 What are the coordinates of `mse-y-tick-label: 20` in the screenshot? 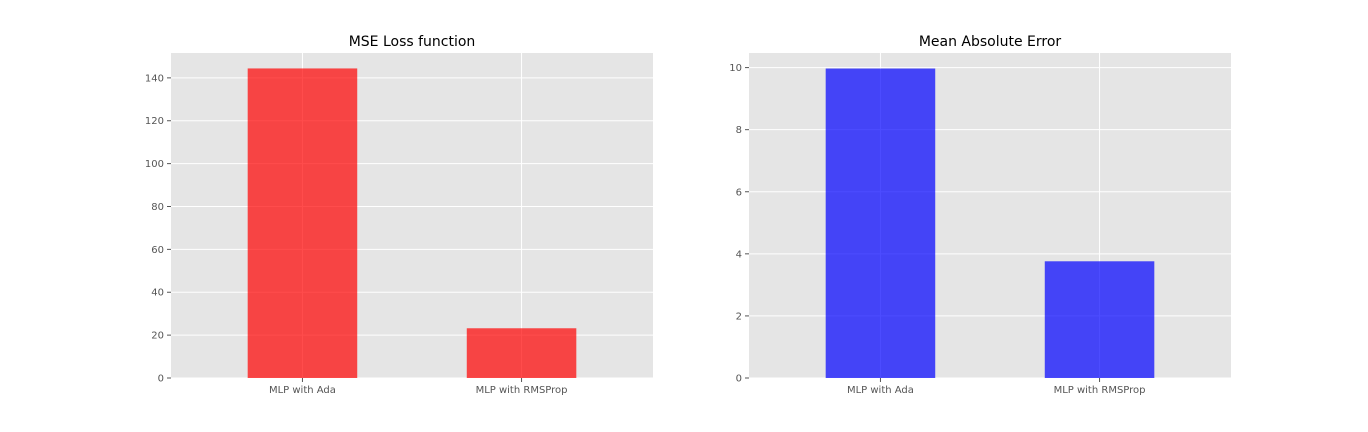 It's located at (157, 336).